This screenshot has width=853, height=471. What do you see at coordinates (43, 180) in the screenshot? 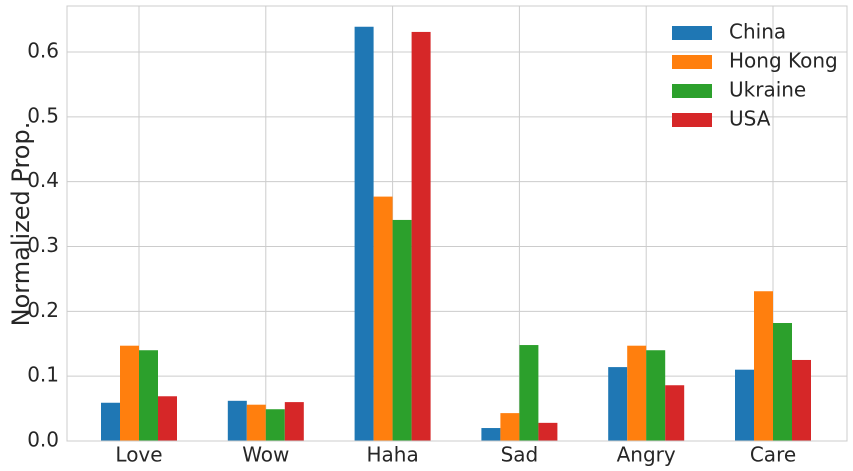
I see `y-tick-label: 0.4` at bounding box center [43, 180].